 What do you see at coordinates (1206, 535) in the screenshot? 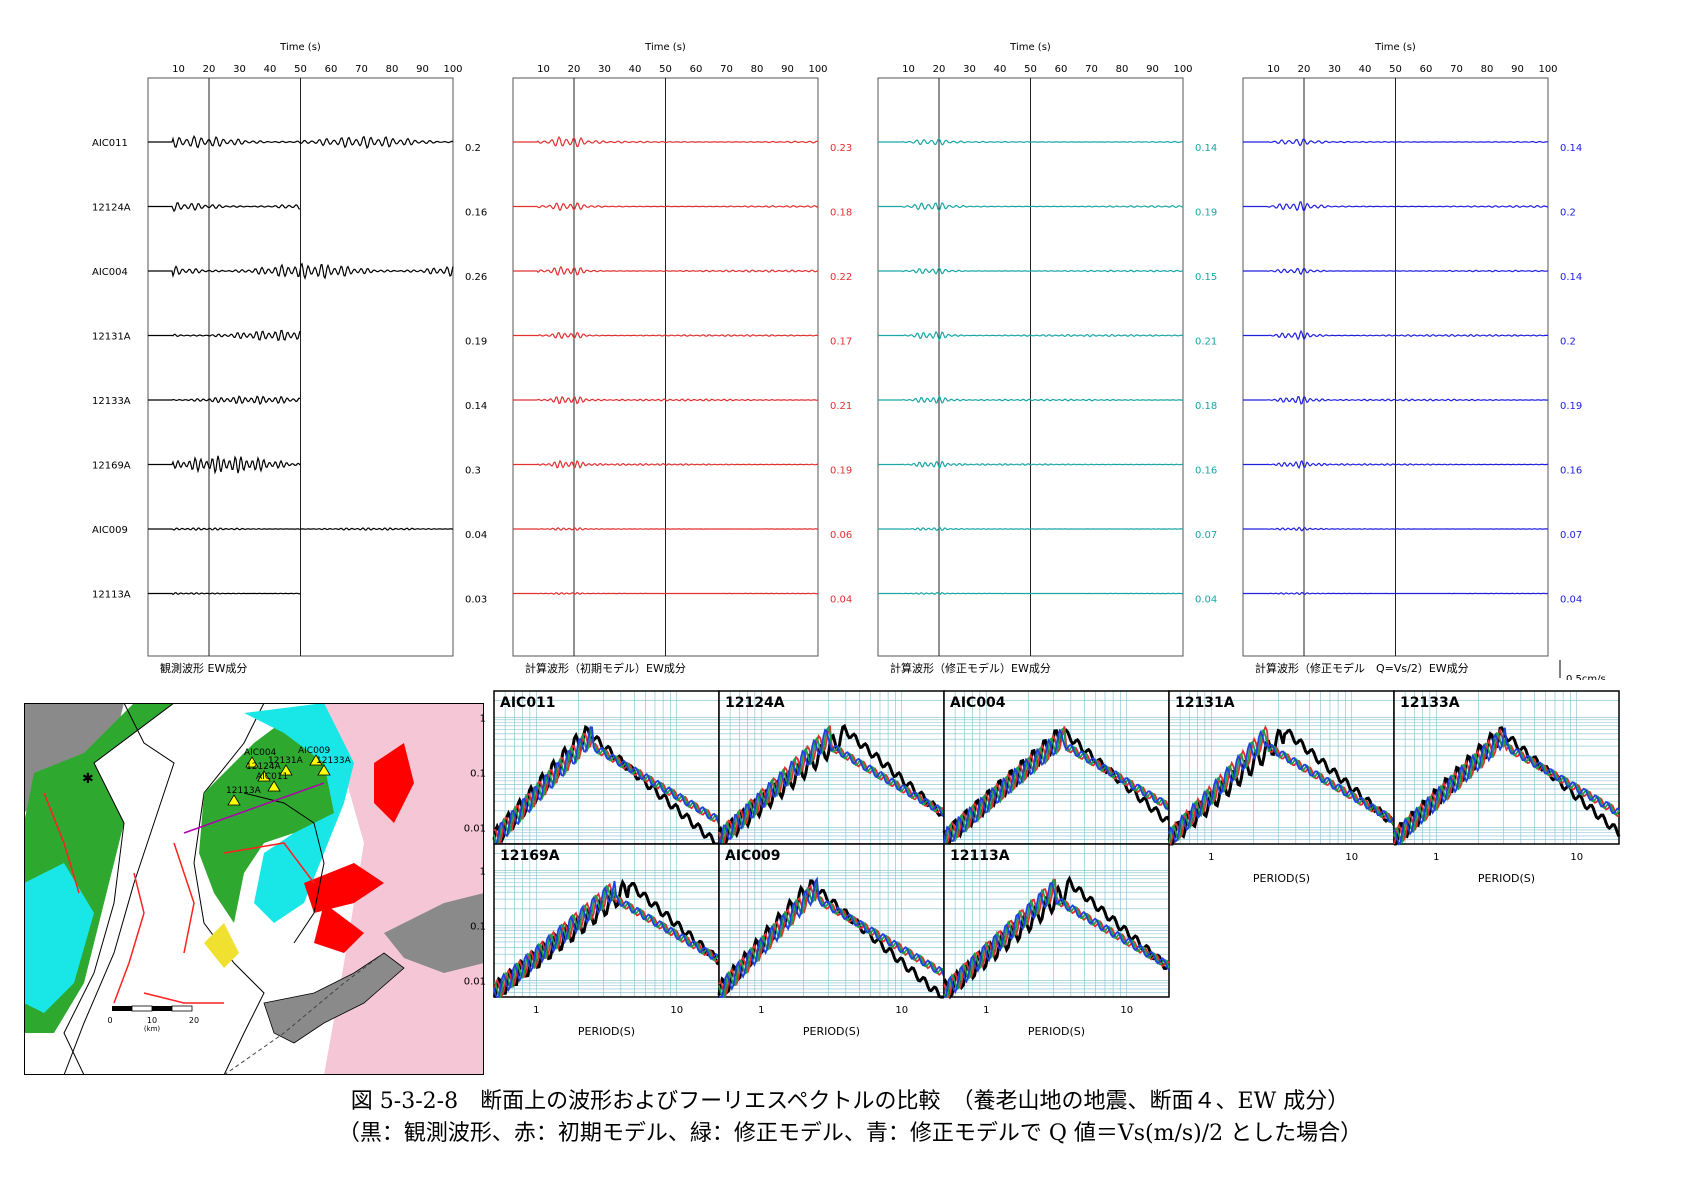
I see `amplitude-label: 0.07` at bounding box center [1206, 535].